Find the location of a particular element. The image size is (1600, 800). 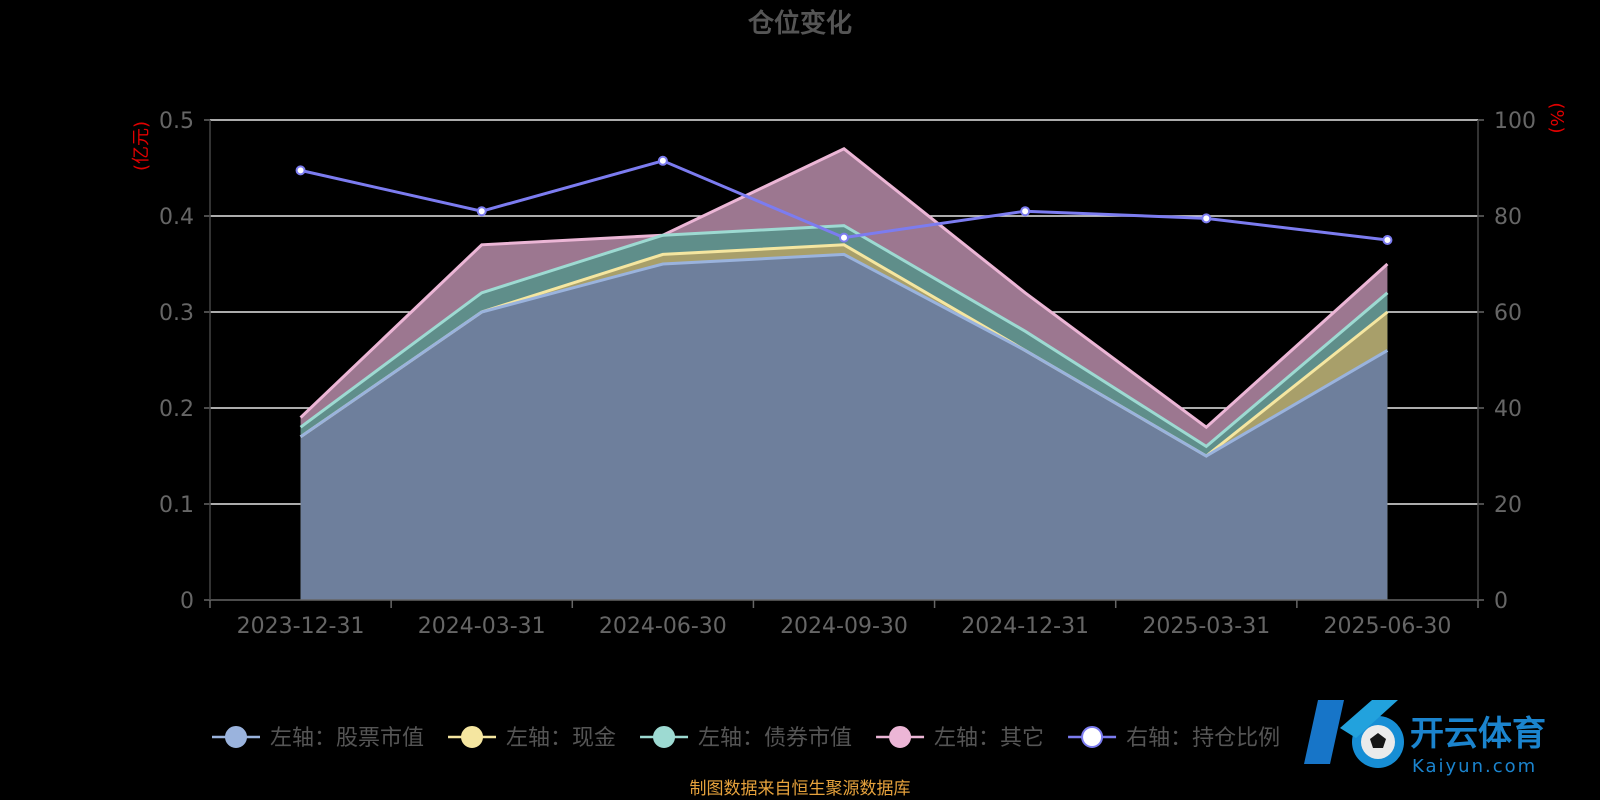

right-y-tick-label: 80 is located at coordinates (1508, 217).